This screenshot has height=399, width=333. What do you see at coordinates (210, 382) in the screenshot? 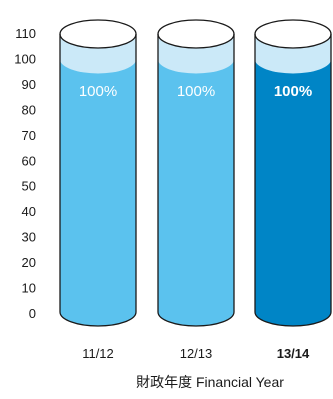
I see `x-axis-title: 財政年度 Financial Year` at bounding box center [210, 382].